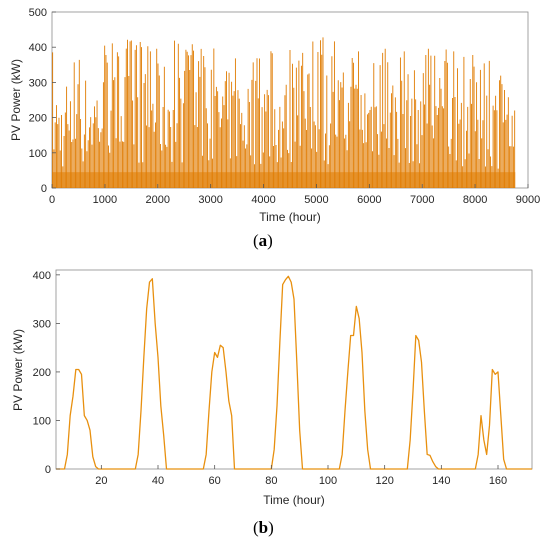 This screenshot has height=546, width=550. What do you see at coordinates (263, 200) in the screenshot?
I see `chart-a-x-tick-label: 4000` at bounding box center [263, 200].